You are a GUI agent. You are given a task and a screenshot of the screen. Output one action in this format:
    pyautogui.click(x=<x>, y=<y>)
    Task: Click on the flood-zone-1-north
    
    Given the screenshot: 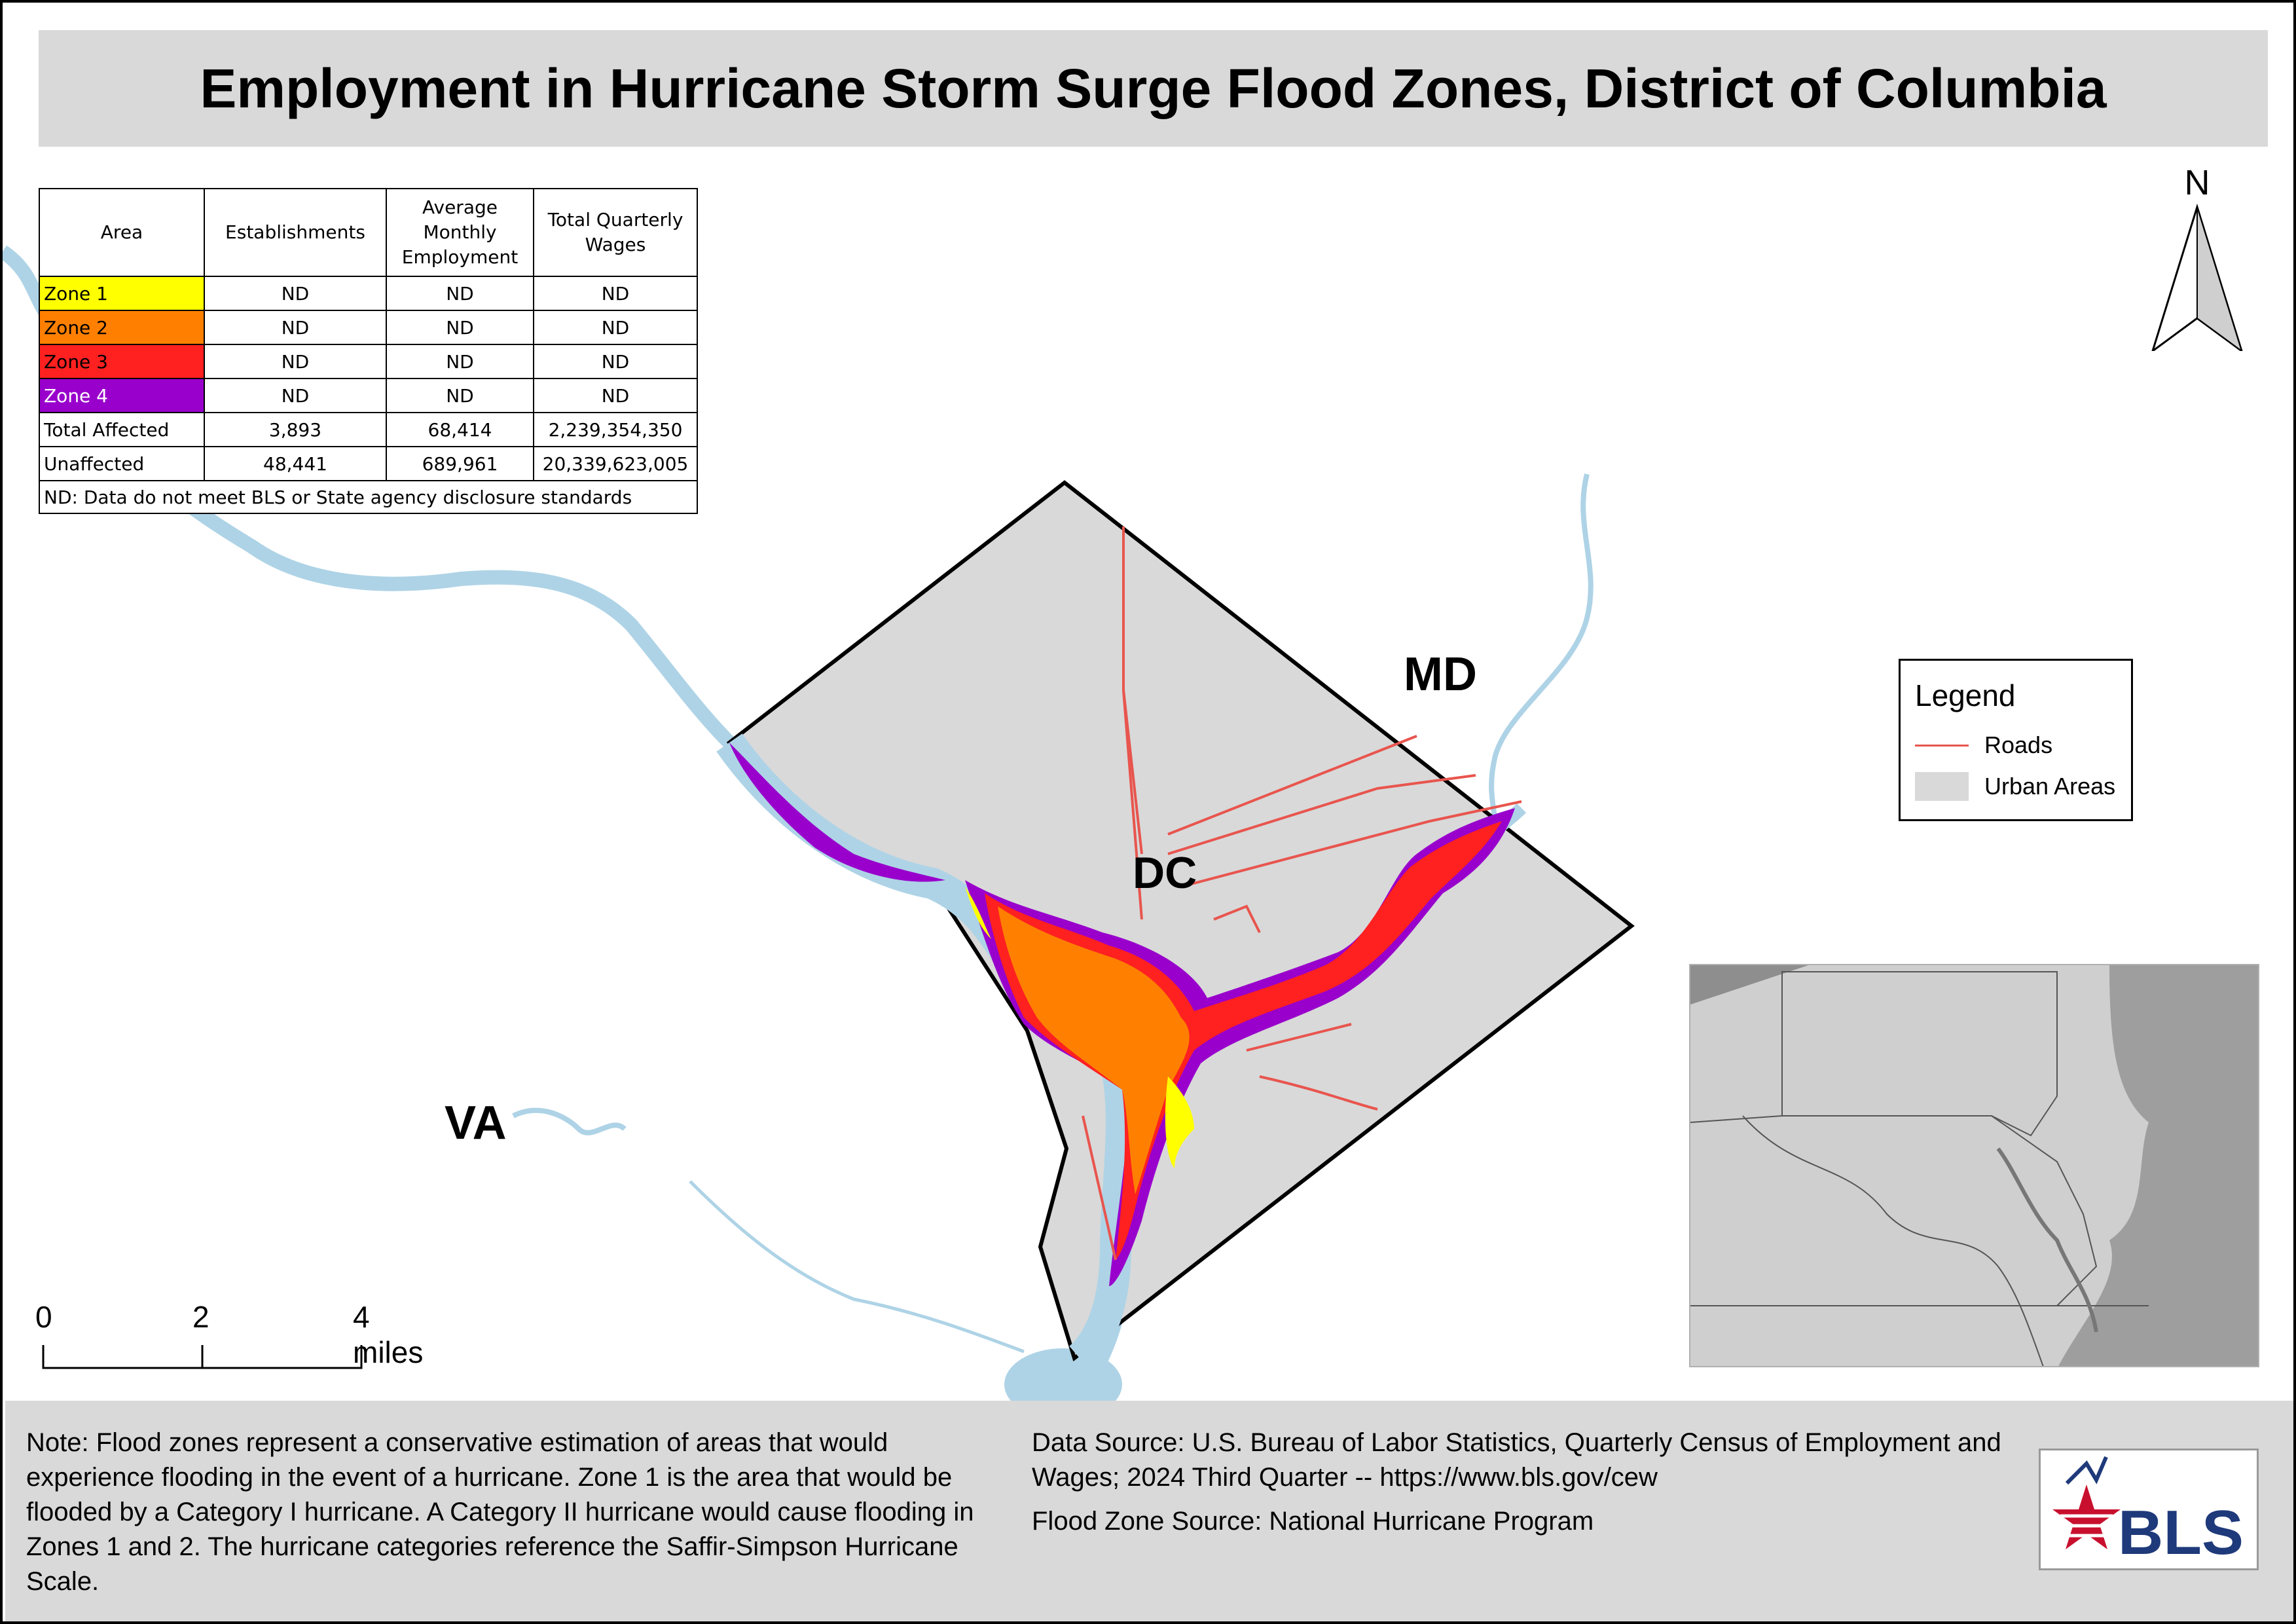 What is the action you would take?
    pyautogui.click(x=978, y=913)
    